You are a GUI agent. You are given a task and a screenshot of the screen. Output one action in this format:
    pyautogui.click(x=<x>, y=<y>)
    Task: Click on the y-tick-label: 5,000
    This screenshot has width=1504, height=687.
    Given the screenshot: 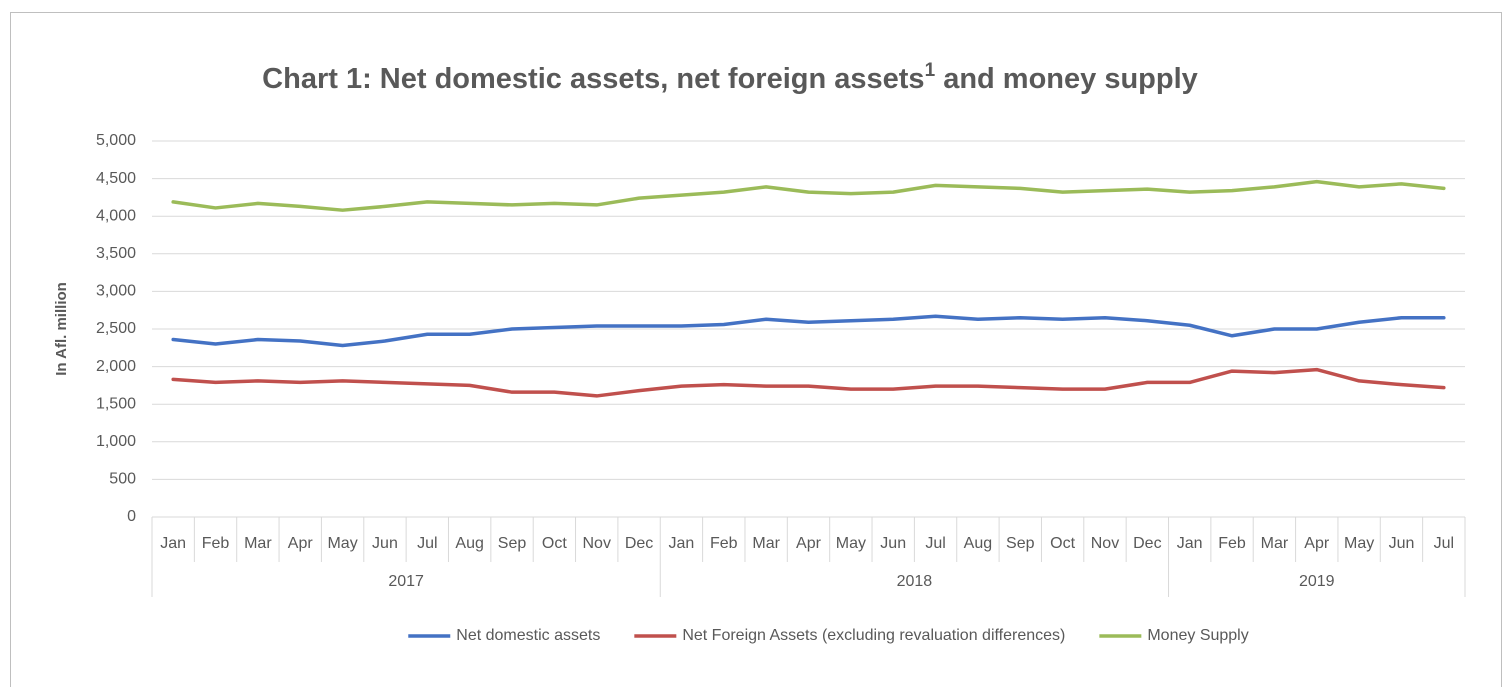 What is the action you would take?
    pyautogui.click(x=116, y=140)
    